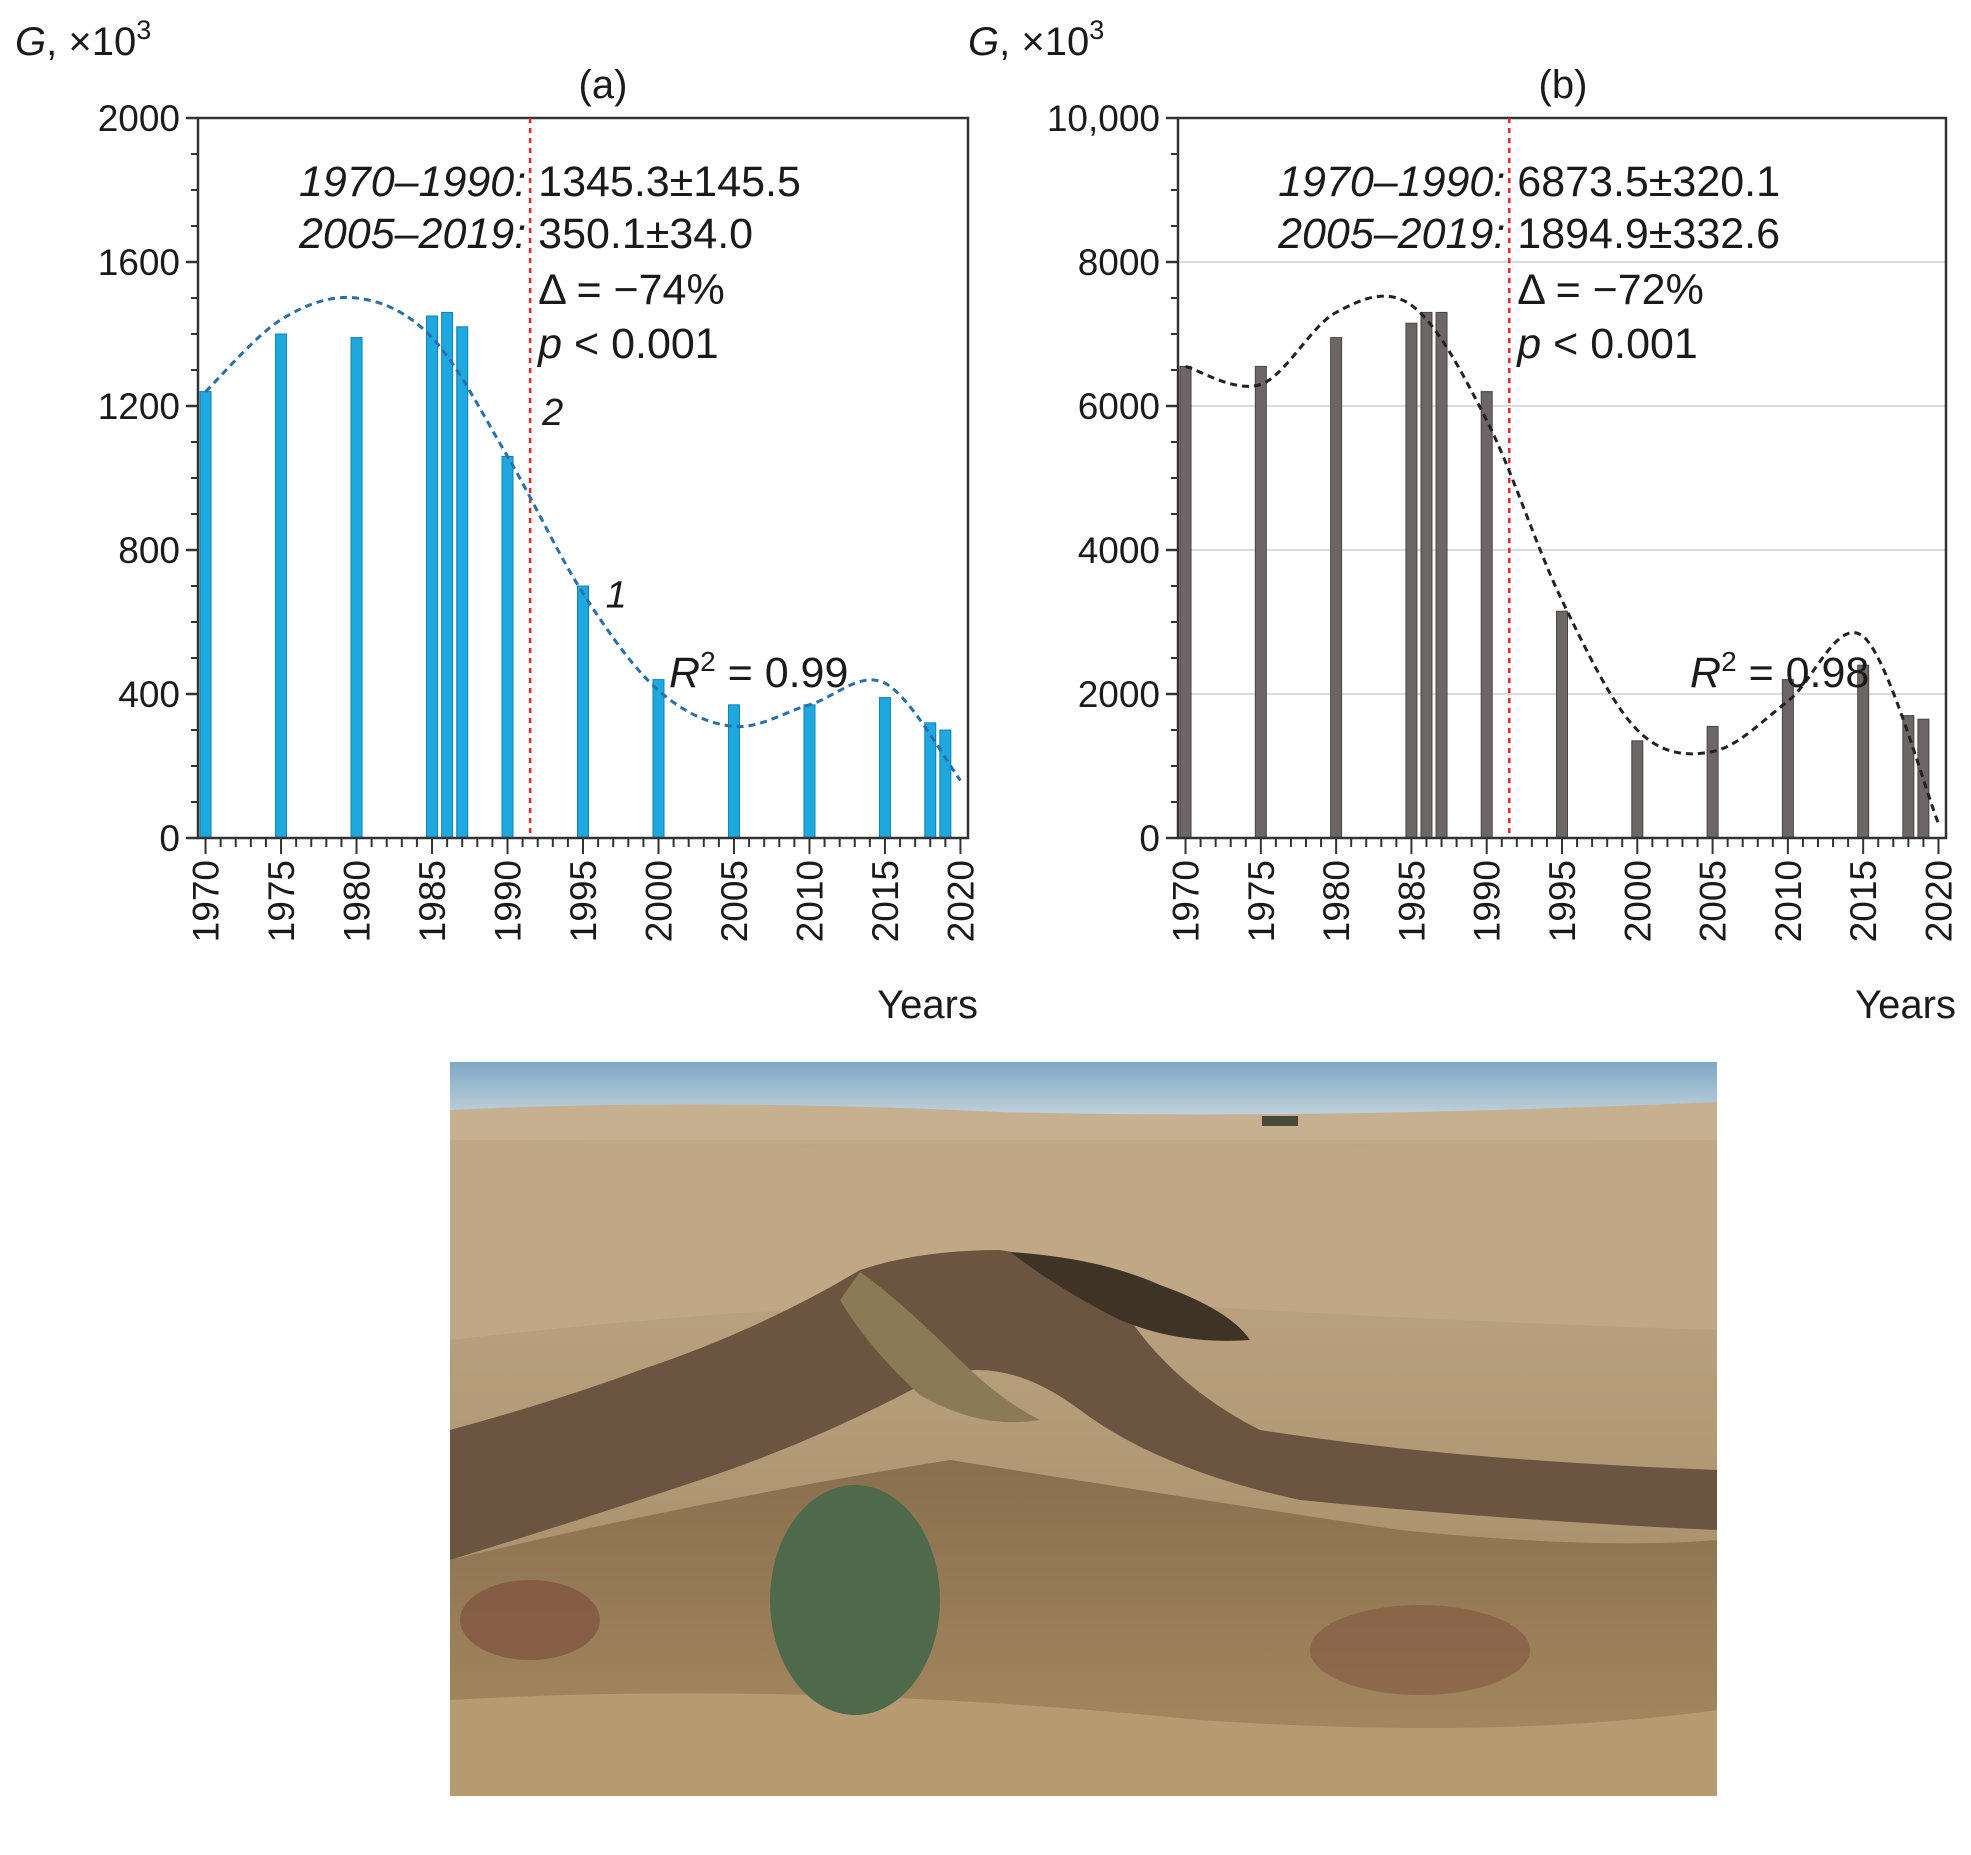 Image resolution: width=1971 pixels, height=1855 pixels. I want to click on y-axis-title-sup-b: 3, so click(1096, 30).